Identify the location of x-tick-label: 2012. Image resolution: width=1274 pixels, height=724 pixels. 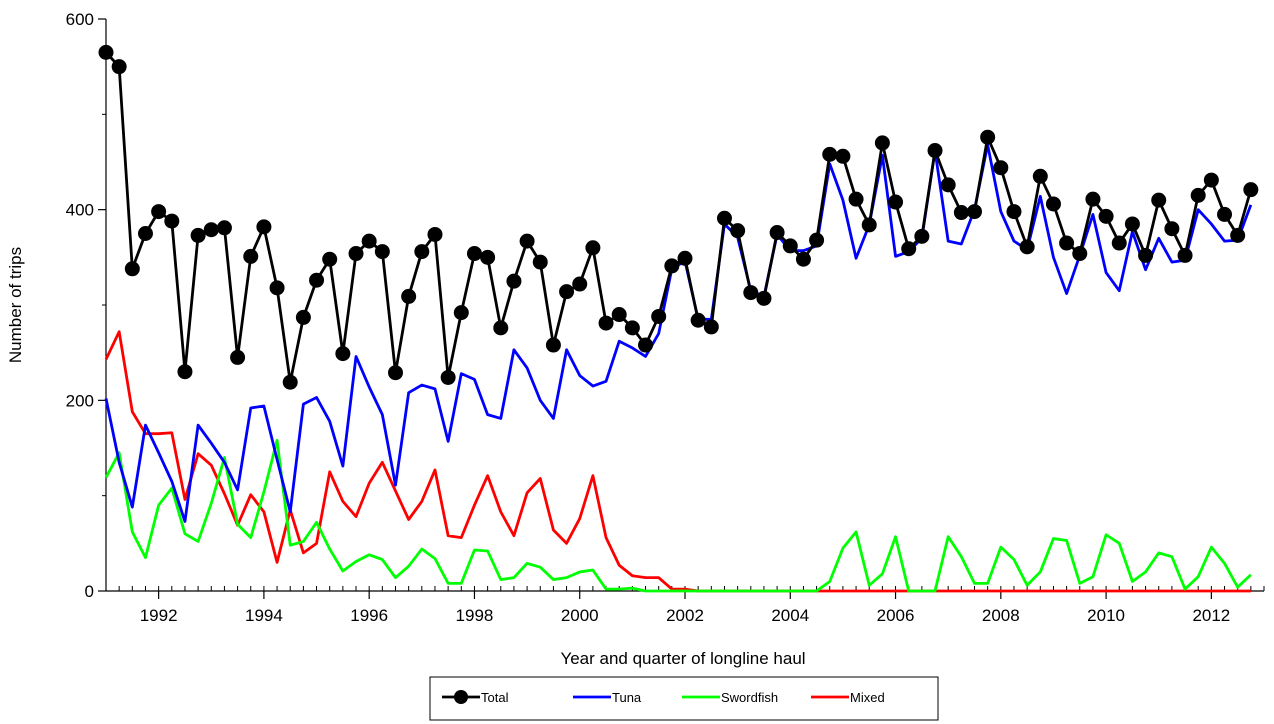
(1211, 615).